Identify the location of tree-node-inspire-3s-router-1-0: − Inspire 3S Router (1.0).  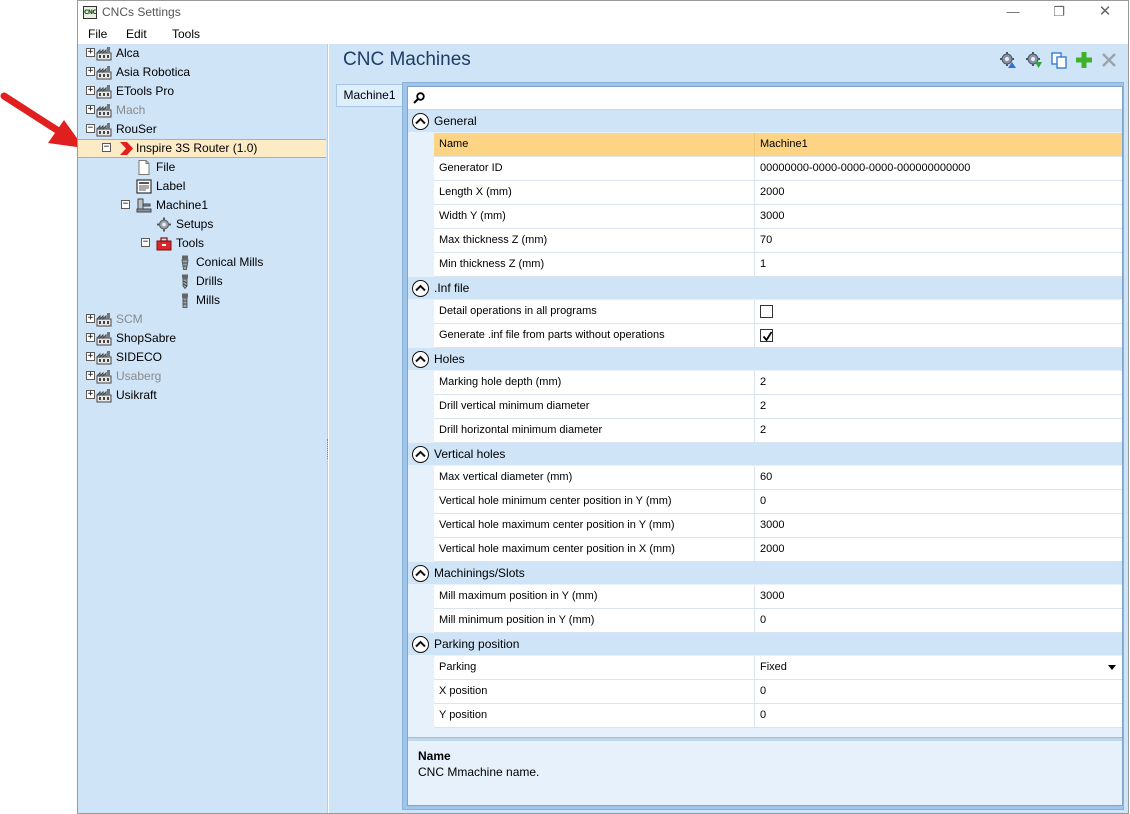
(202, 148).